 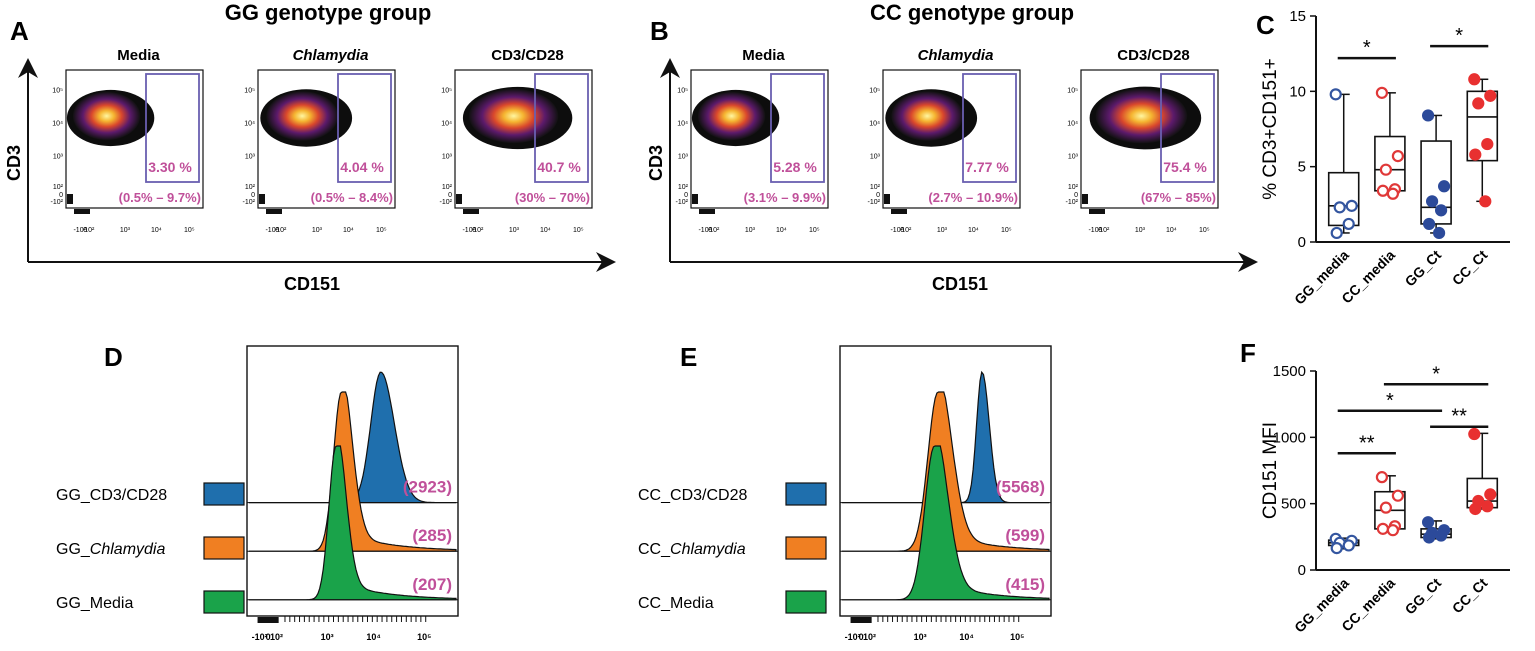 I want to click on panel-b-plot-2-title: Chlamydia, so click(x=956, y=55).